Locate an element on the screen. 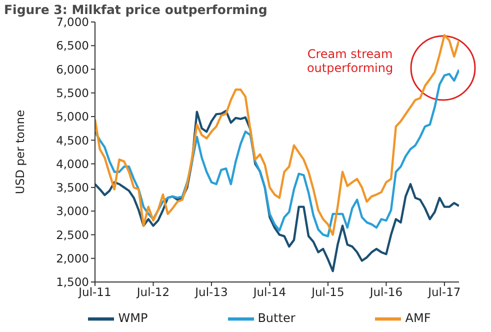 The height and width of the screenshot is (332, 491). y-tick-label: 2,500 is located at coordinates (72, 235).